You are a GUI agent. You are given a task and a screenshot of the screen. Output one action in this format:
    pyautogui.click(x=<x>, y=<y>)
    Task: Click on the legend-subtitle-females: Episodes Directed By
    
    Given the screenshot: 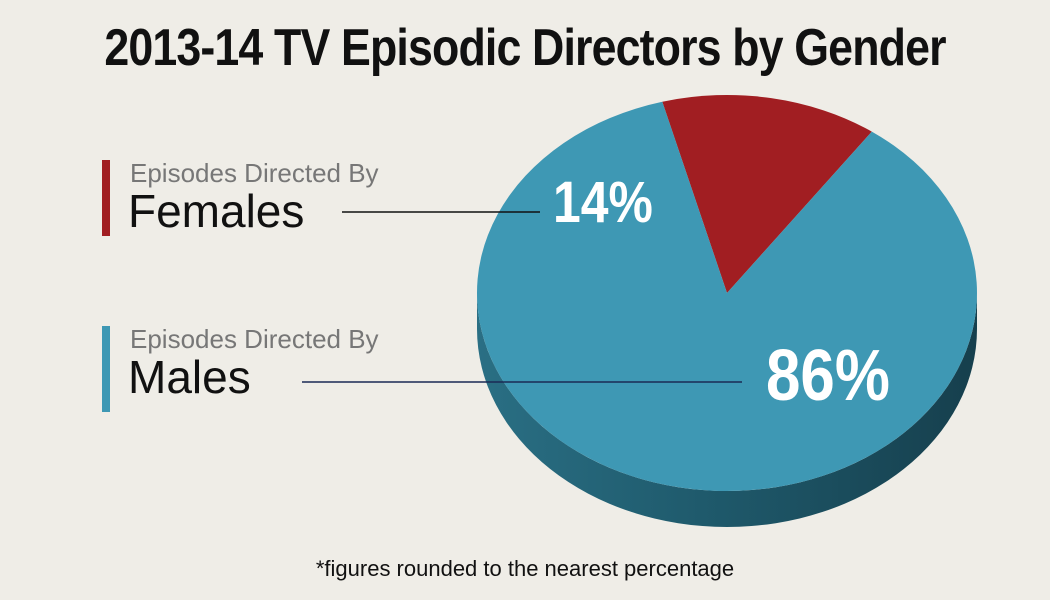 What is the action you would take?
    pyautogui.click(x=254, y=173)
    